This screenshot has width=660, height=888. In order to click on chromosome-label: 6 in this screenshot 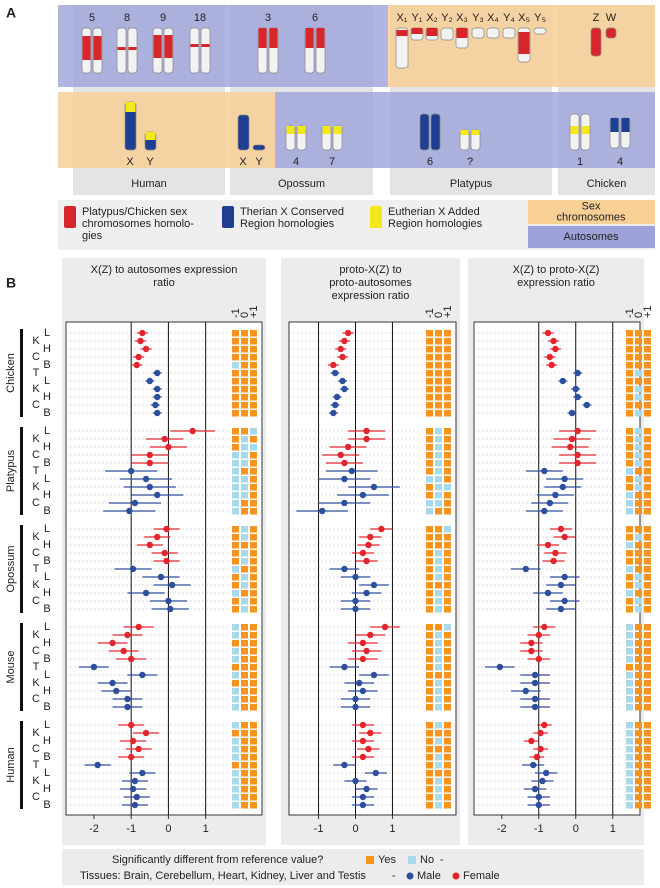, I will do `click(430, 162)`.